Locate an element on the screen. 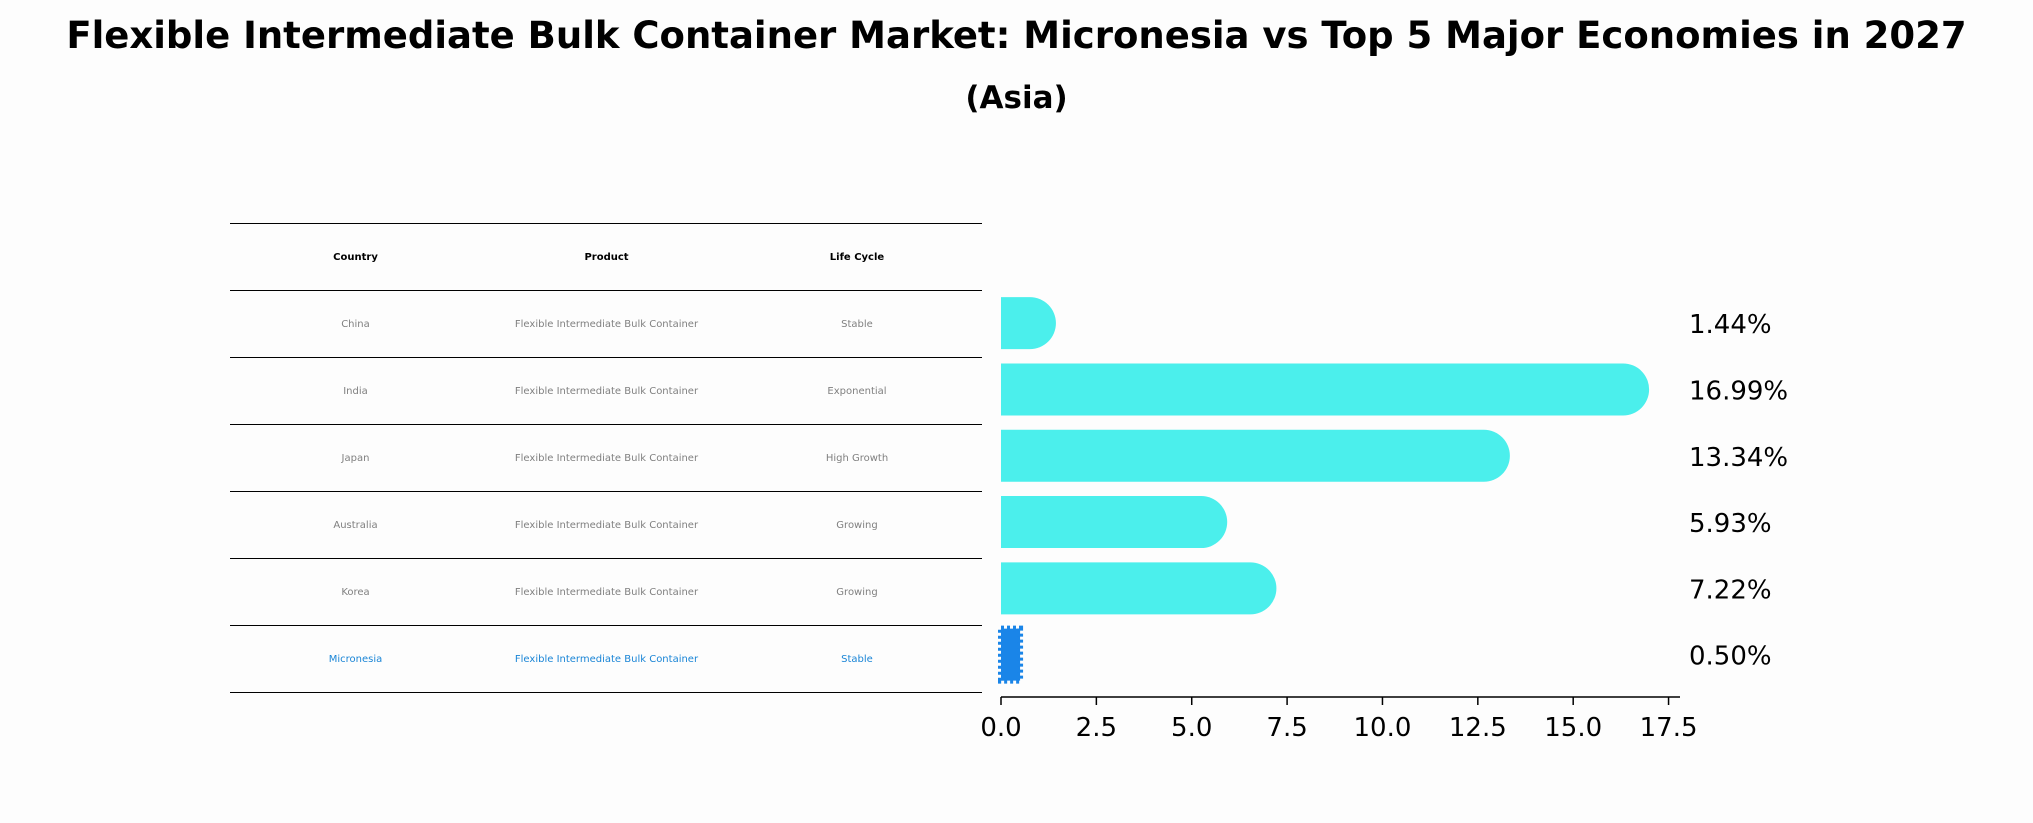 This screenshot has width=2033, height=823. x-tick-label: 2.5 is located at coordinates (1096, 728).